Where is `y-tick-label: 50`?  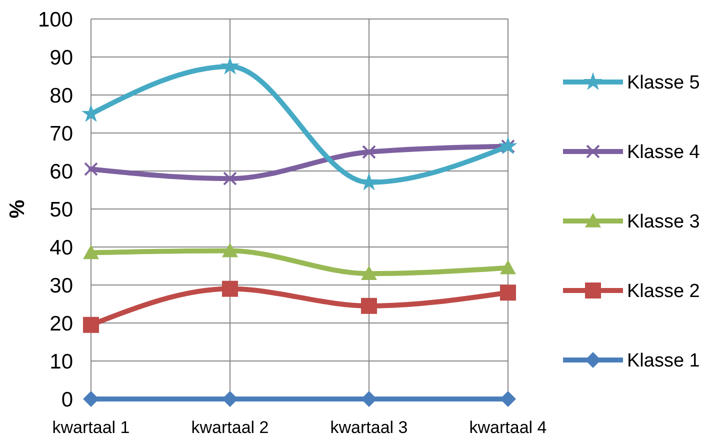
y-tick-label: 50 is located at coordinates (61, 210).